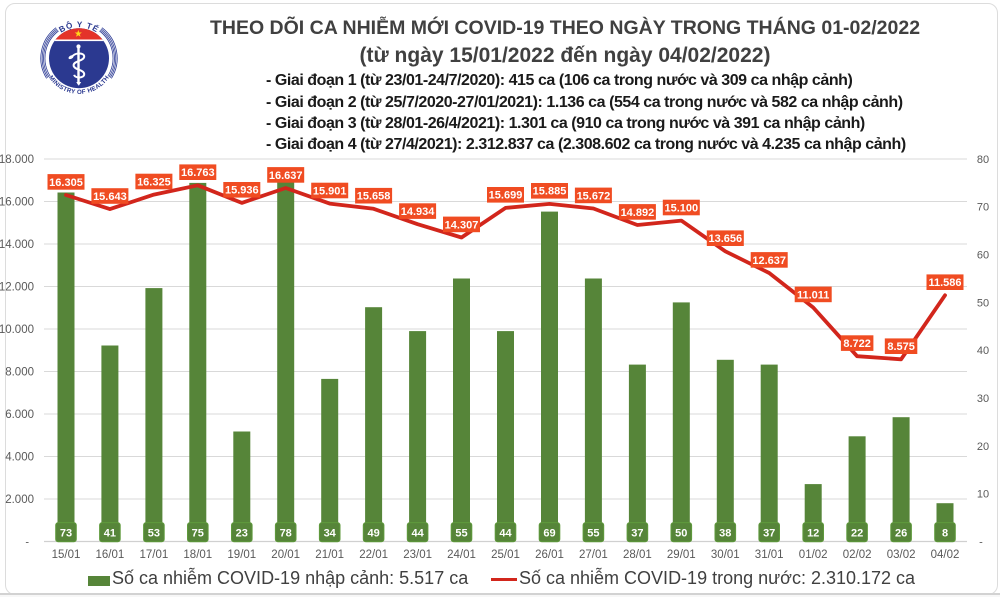 The image size is (1000, 597). I want to click on svg-text: 2.000, so click(19, 500).